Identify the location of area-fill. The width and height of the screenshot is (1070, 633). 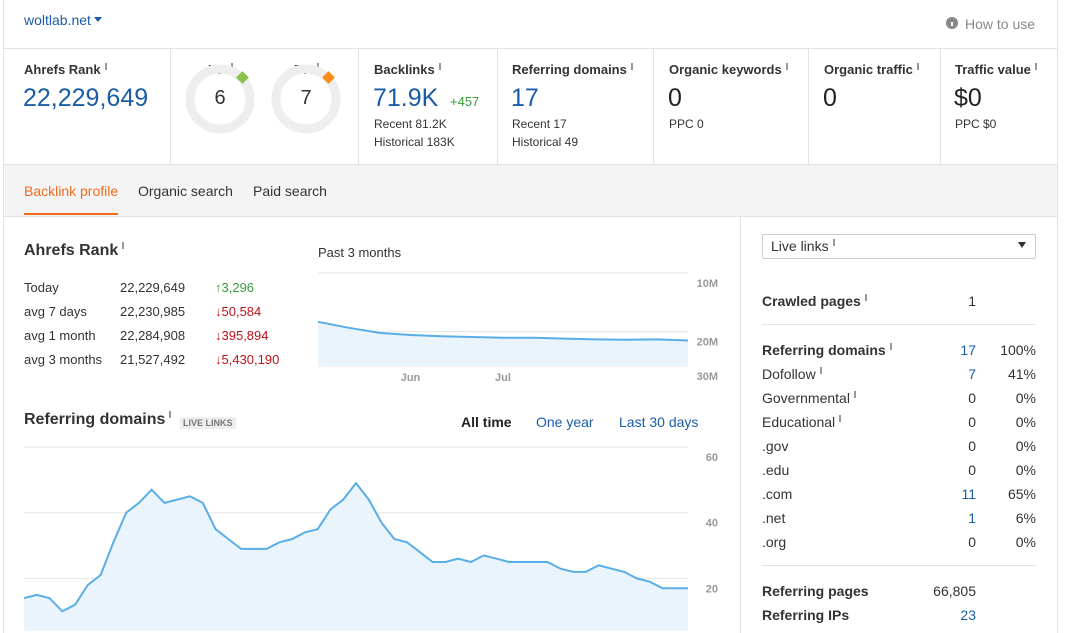
(503, 343).